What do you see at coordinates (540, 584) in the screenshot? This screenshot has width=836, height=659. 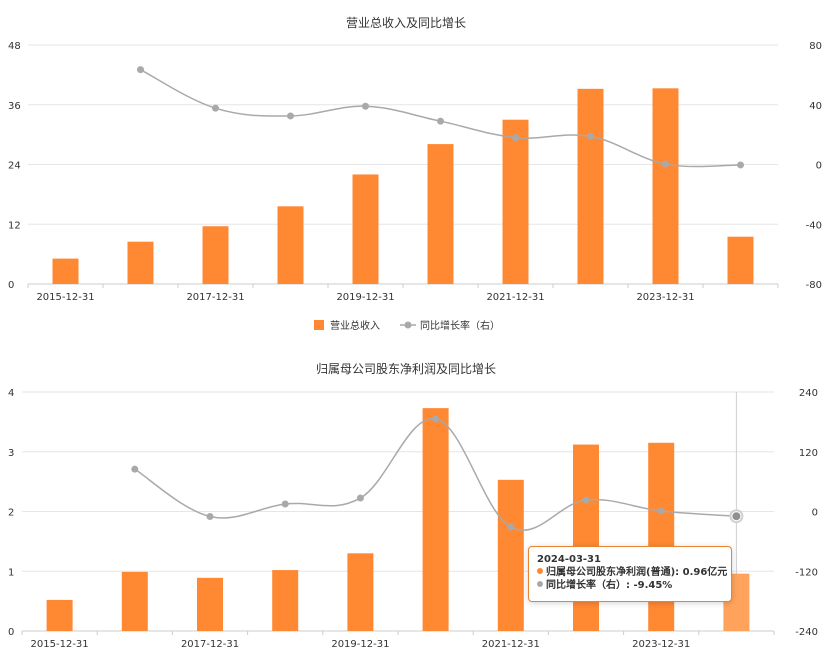 I see `tooltip-rate-dot` at bounding box center [540, 584].